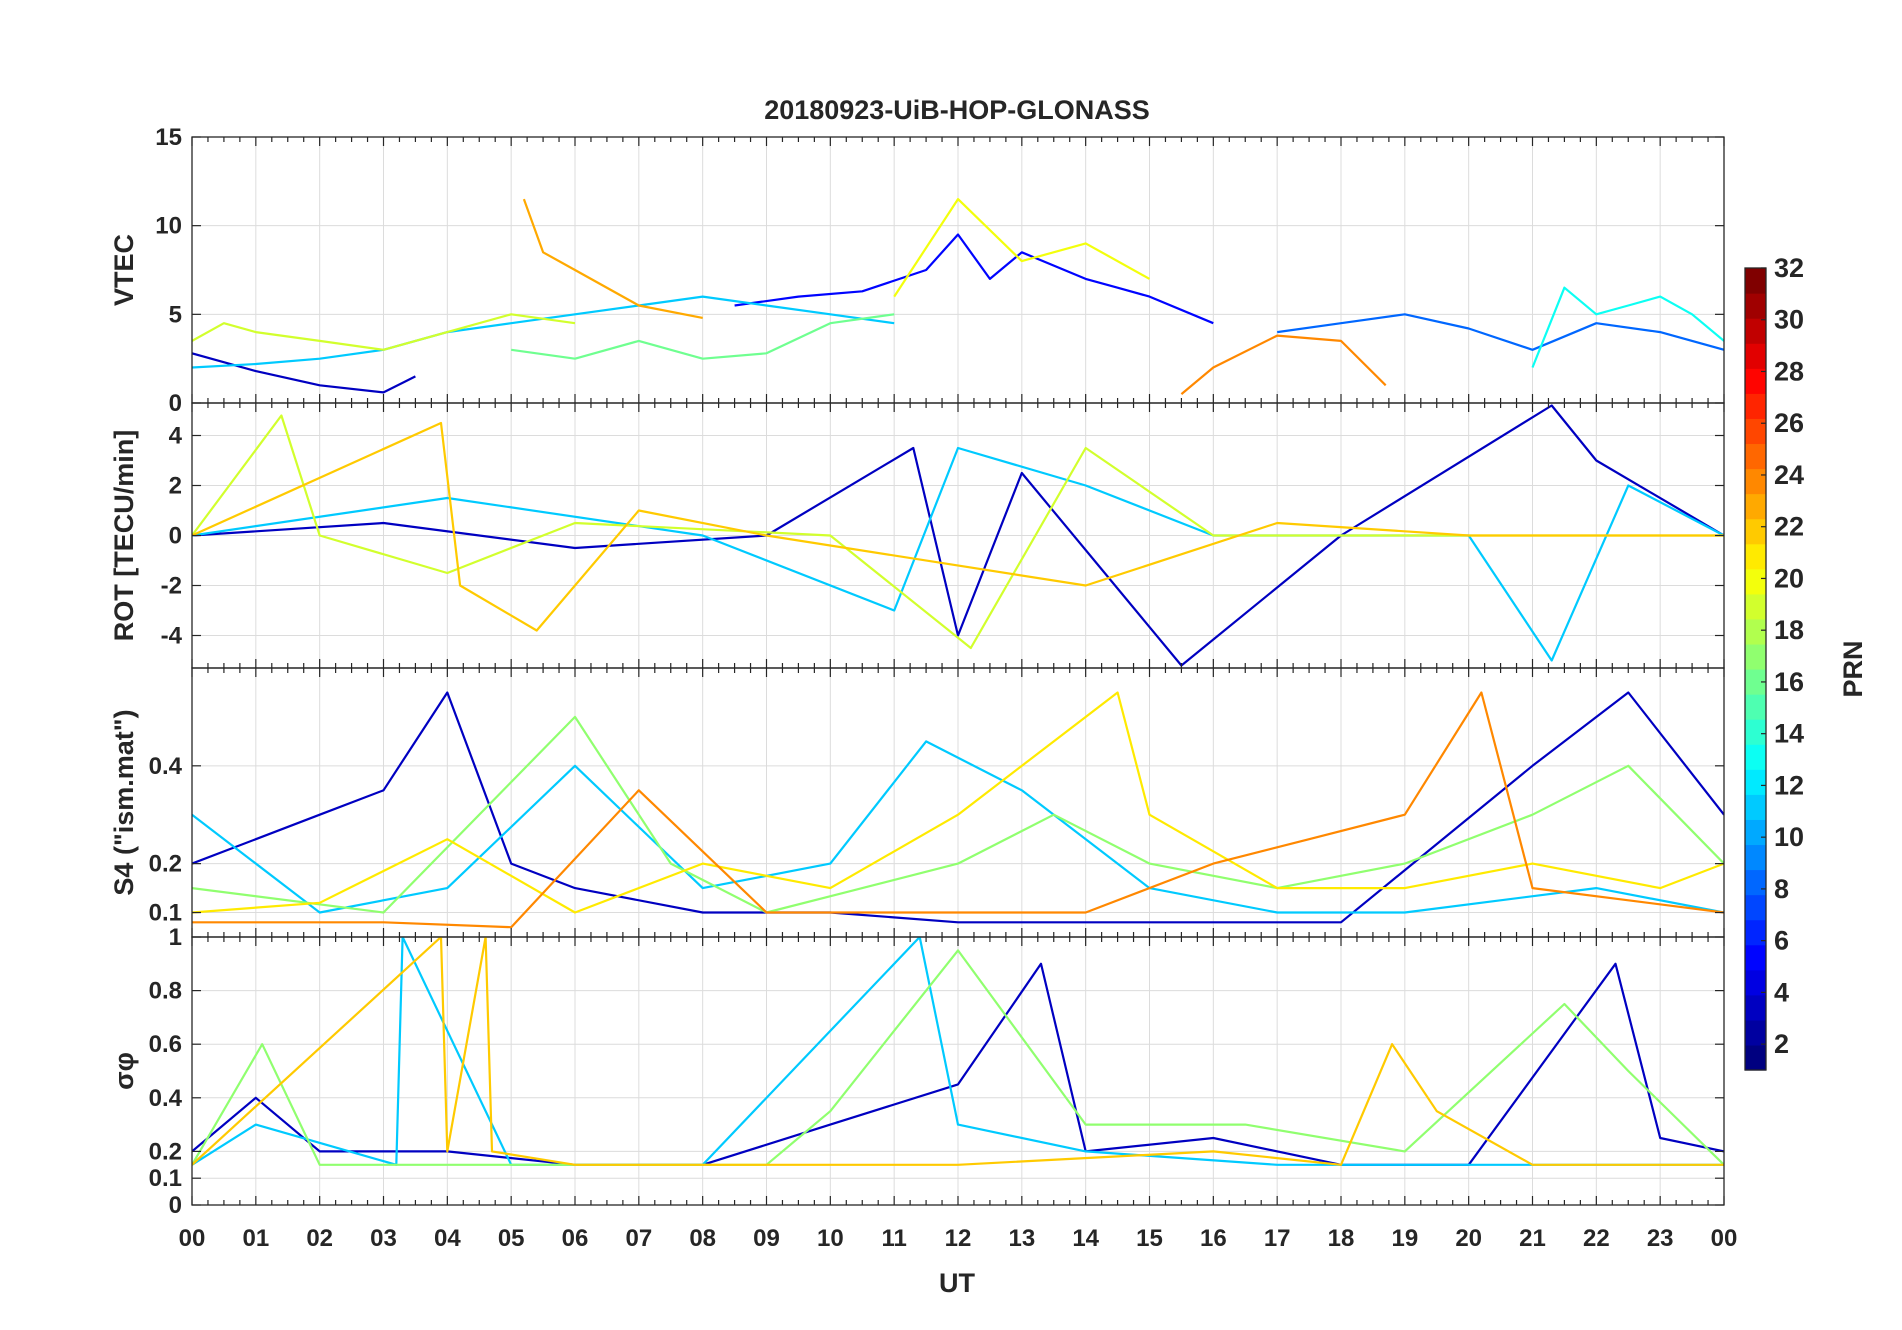 Image resolution: width=1902 pixels, height=1330 pixels. Describe the element at coordinates (1789, 371) in the screenshot. I see `colorbar-tick-label: 28` at that location.